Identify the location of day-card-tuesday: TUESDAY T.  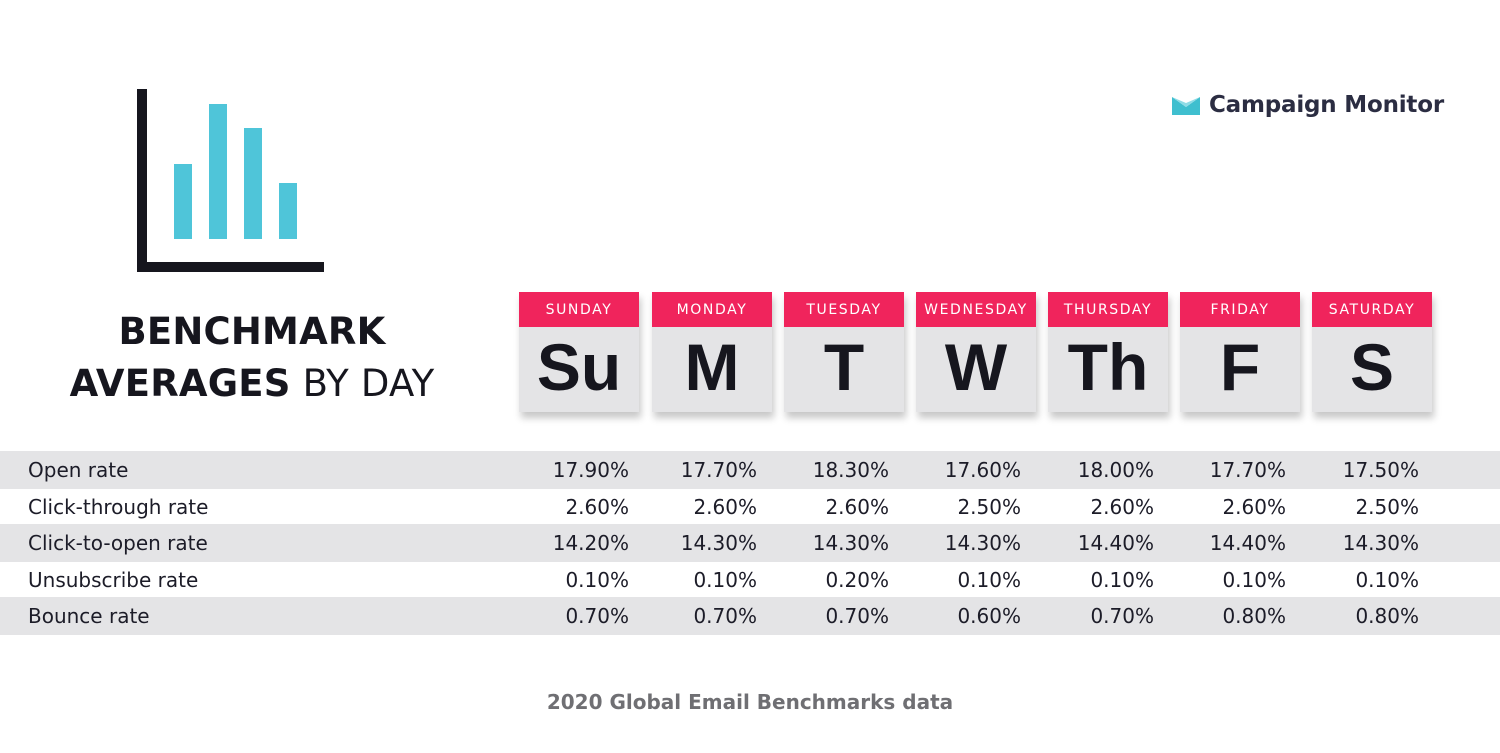
(844, 352).